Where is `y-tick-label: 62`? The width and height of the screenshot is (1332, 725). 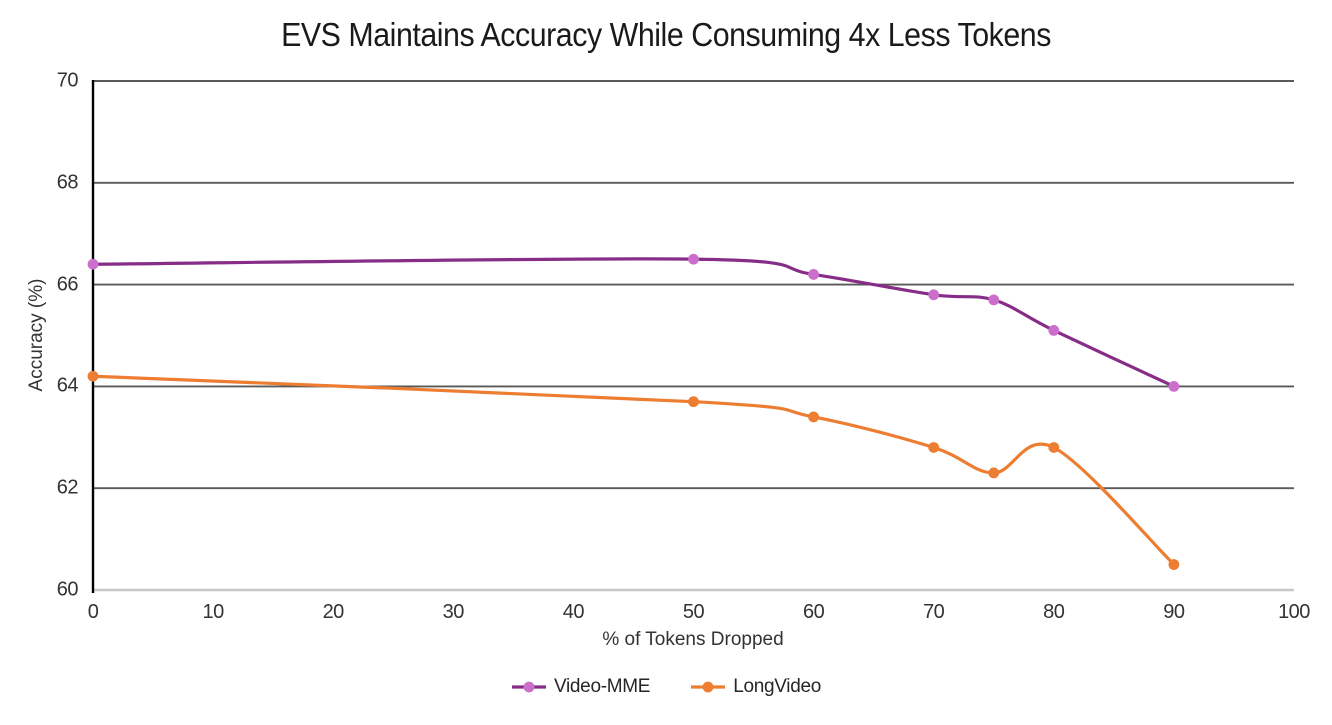
y-tick-label: 62 is located at coordinates (67, 487).